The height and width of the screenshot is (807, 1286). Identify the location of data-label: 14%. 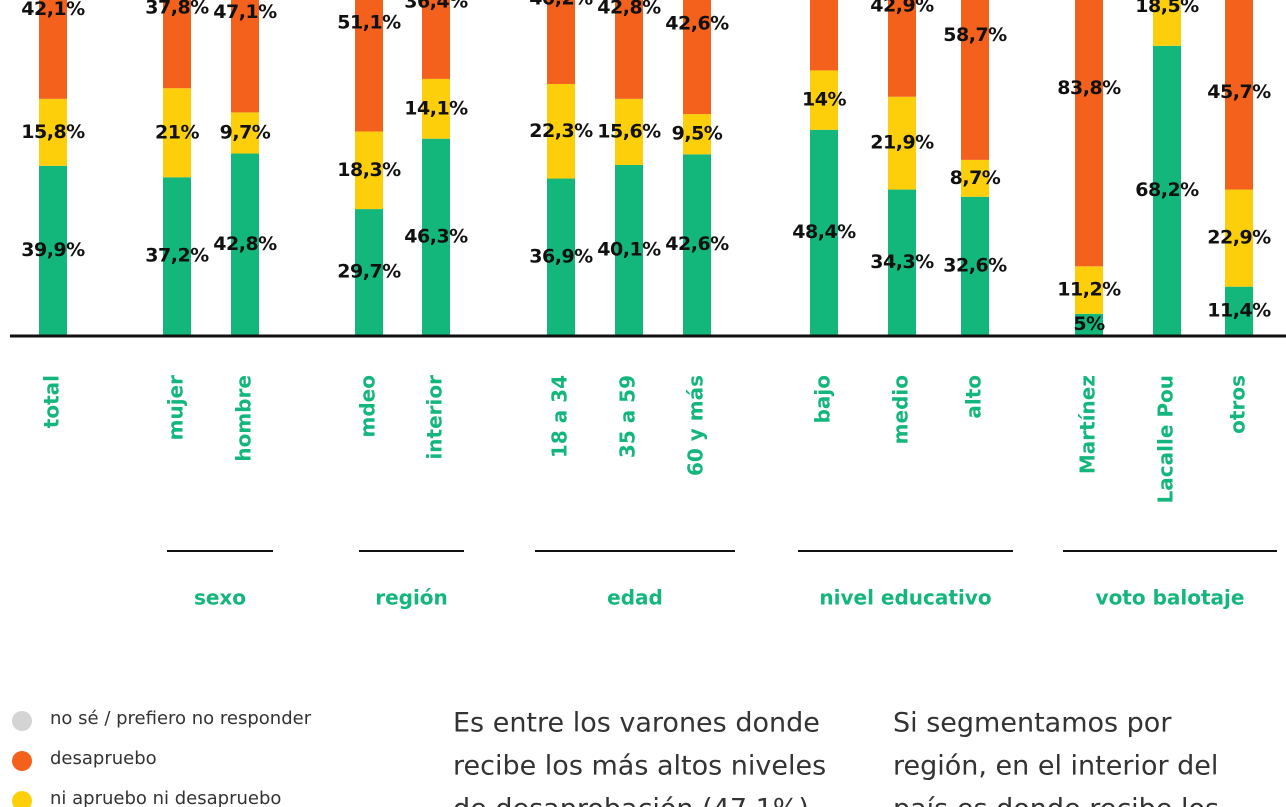
(824, 100).